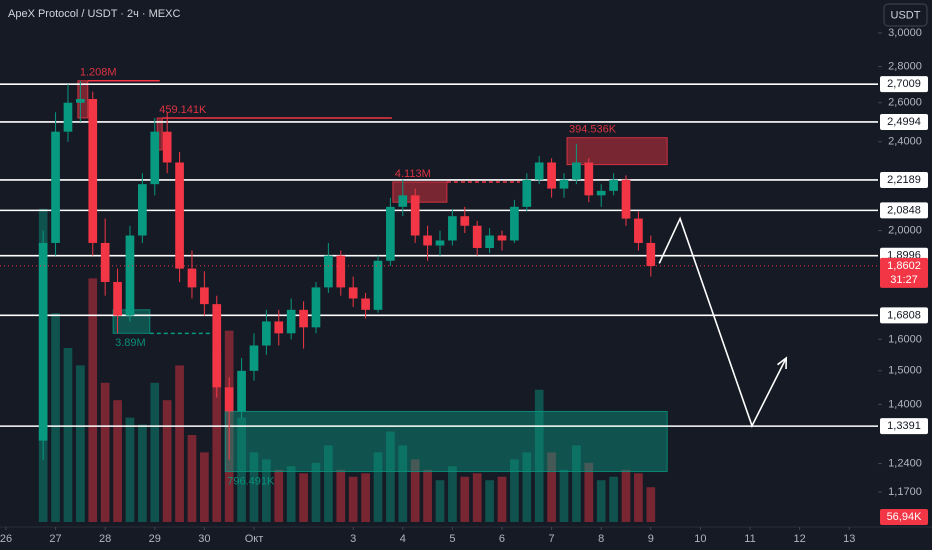 The image size is (932, 550). Describe the element at coordinates (905, 404) in the screenshot. I see `y-tick-label: 1,4000` at that location.